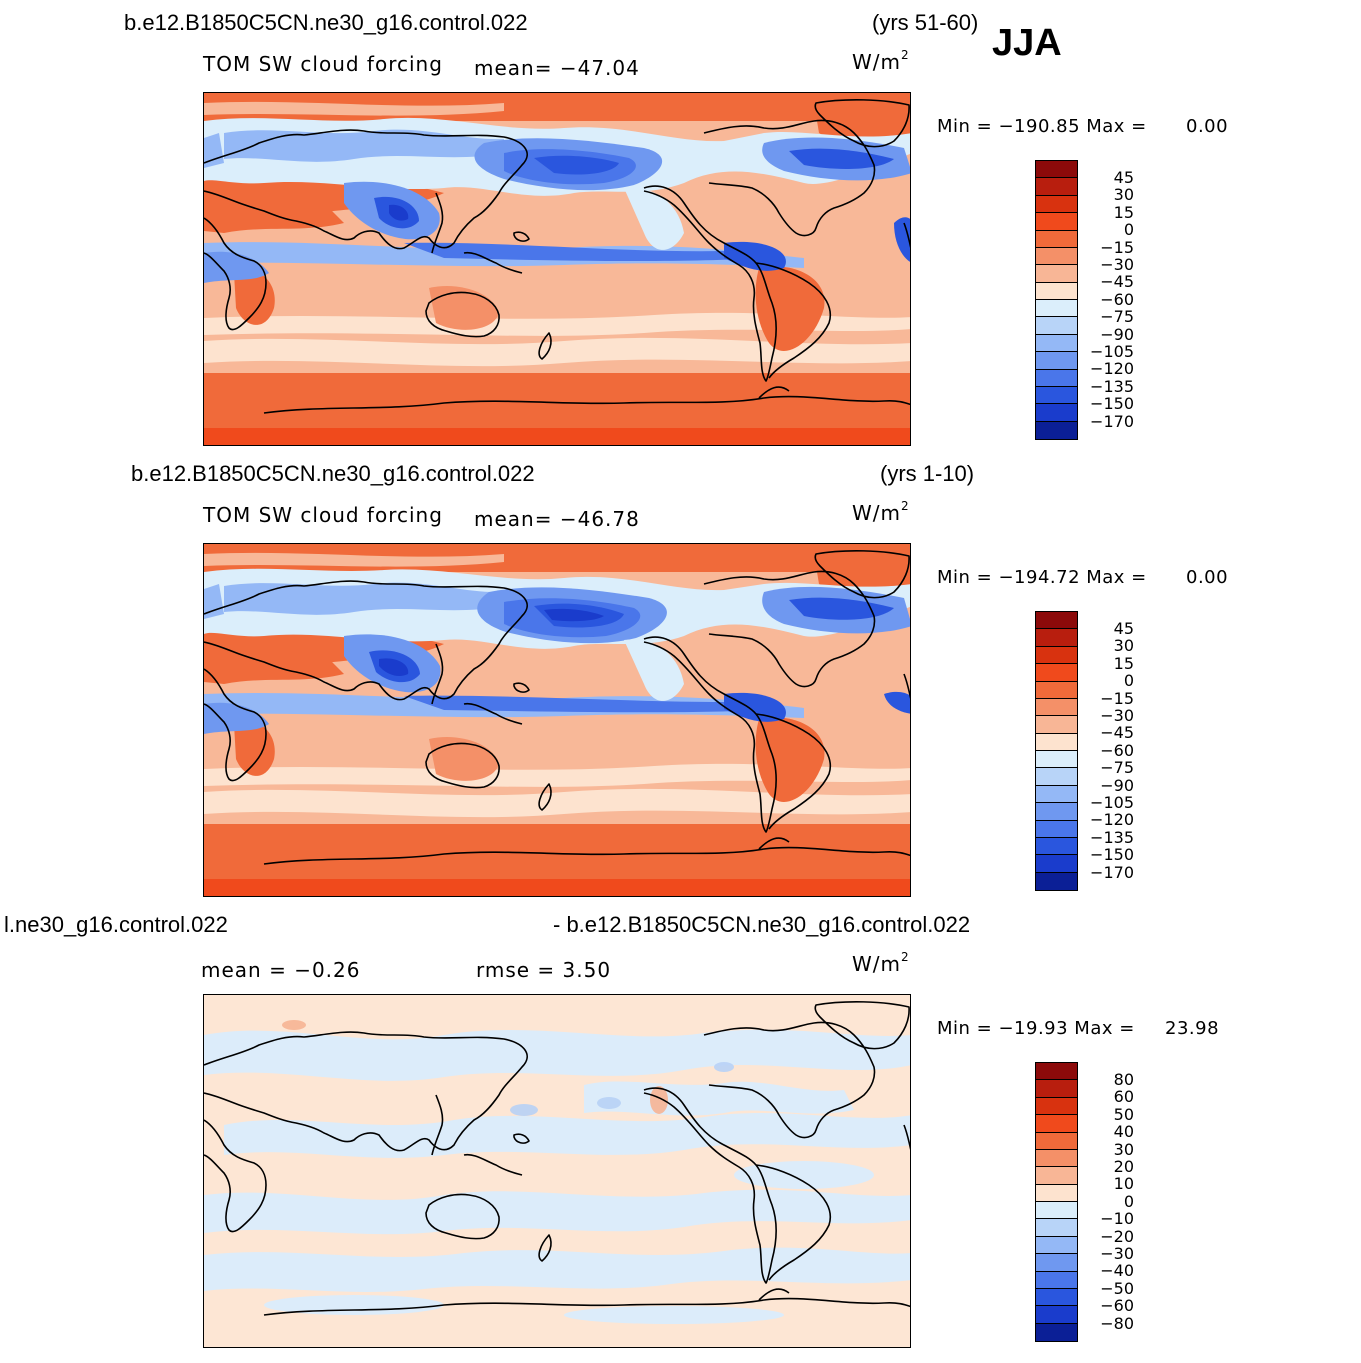  What do you see at coordinates (1117, 1323) in the screenshot?
I see `colorbar-label: −80` at bounding box center [1117, 1323].